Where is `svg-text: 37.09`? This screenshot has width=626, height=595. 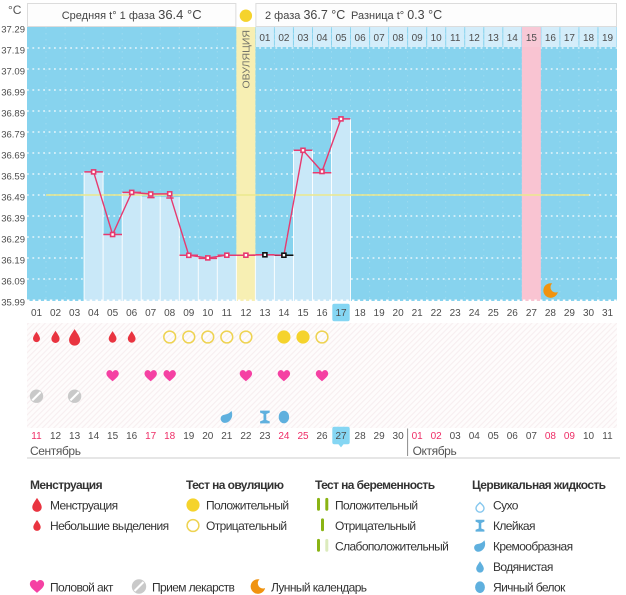
svg-text: 37.09 is located at coordinates (13, 71).